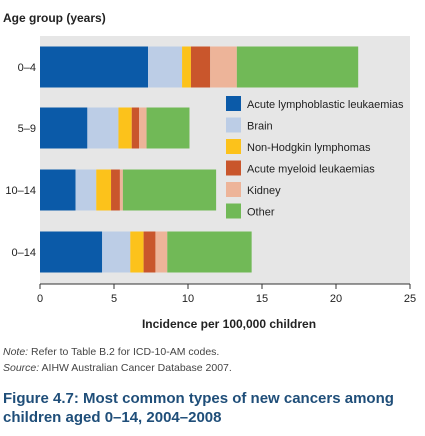  I want to click on y-tick-label: 5–9, so click(27, 129).